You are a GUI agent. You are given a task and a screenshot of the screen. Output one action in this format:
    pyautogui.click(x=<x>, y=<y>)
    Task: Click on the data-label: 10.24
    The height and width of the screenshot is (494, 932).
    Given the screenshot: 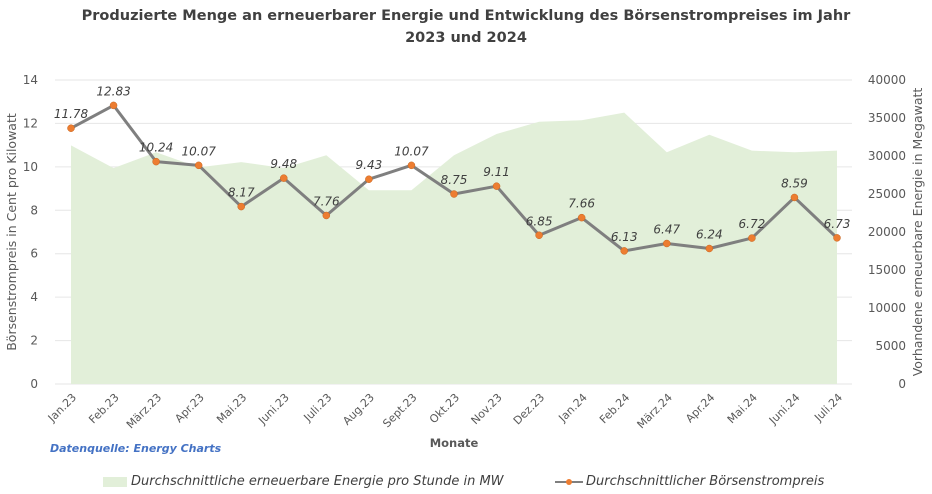 What is the action you would take?
    pyautogui.click(x=156, y=148)
    